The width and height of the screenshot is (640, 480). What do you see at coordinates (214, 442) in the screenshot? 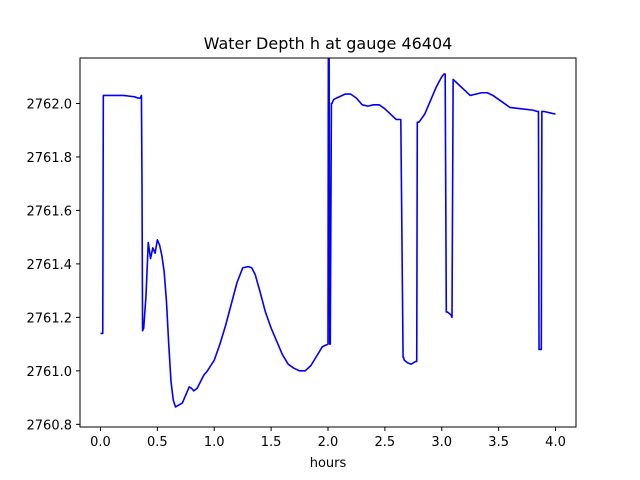
I see `x-tick-label: 1.0` at bounding box center [214, 442].